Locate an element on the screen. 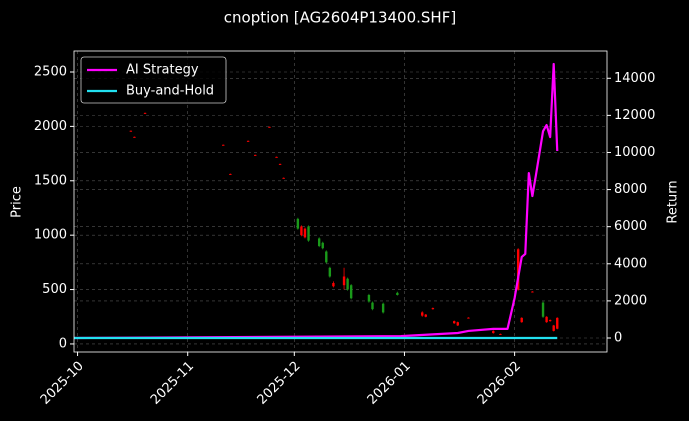 The image size is (689, 421). legend-label: AI Strategy is located at coordinates (162, 70).